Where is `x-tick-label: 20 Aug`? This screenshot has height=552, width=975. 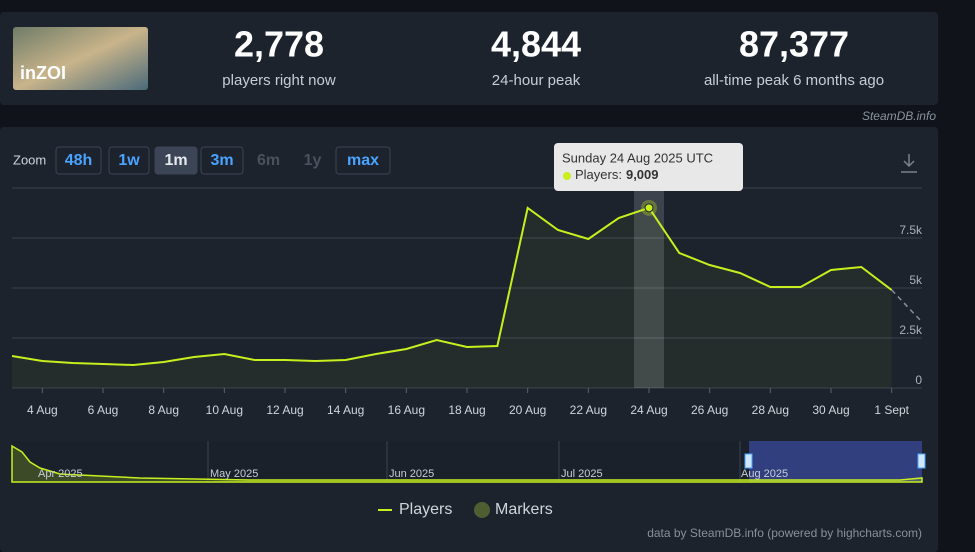 x-tick-label: 20 Aug is located at coordinates (527, 410).